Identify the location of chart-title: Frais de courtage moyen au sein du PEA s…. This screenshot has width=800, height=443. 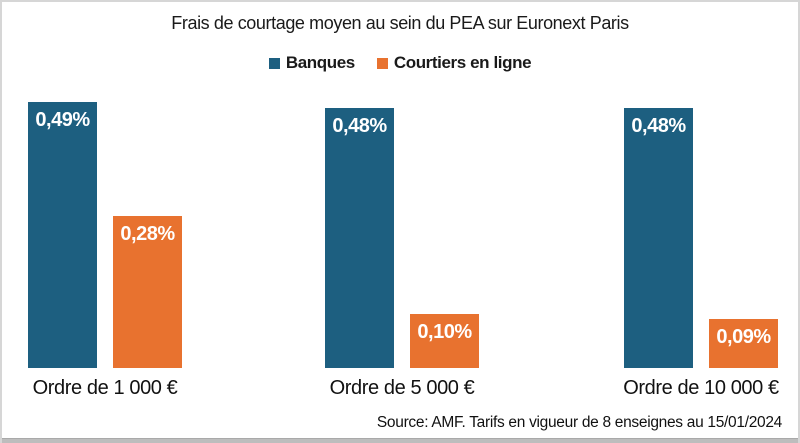
(400, 23).